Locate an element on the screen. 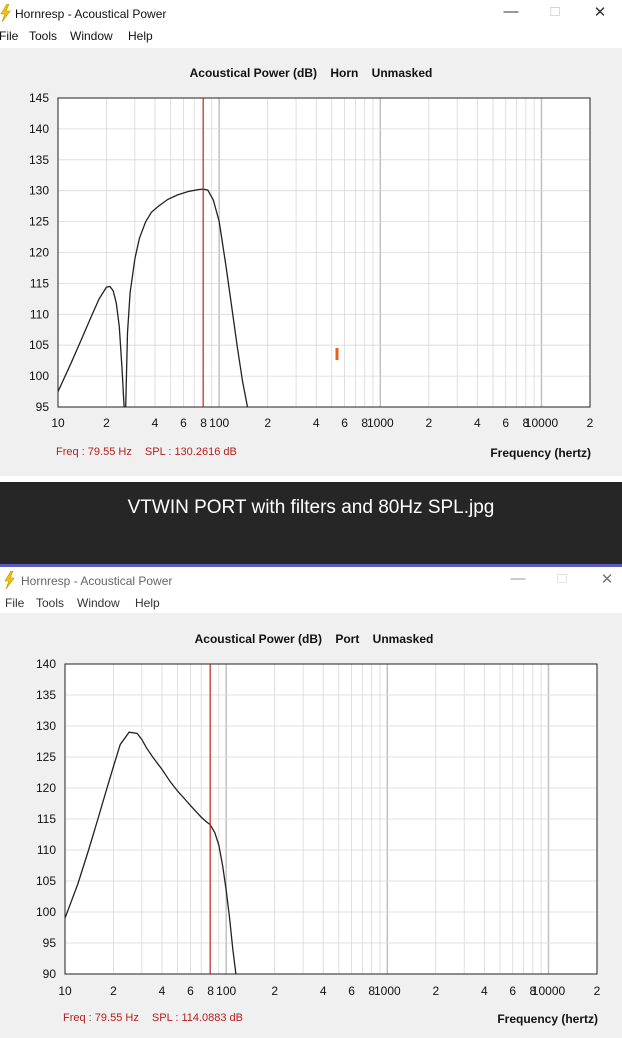 The width and height of the screenshot is (622, 1038). y-tick-label: 100 is located at coordinates (39, 376).